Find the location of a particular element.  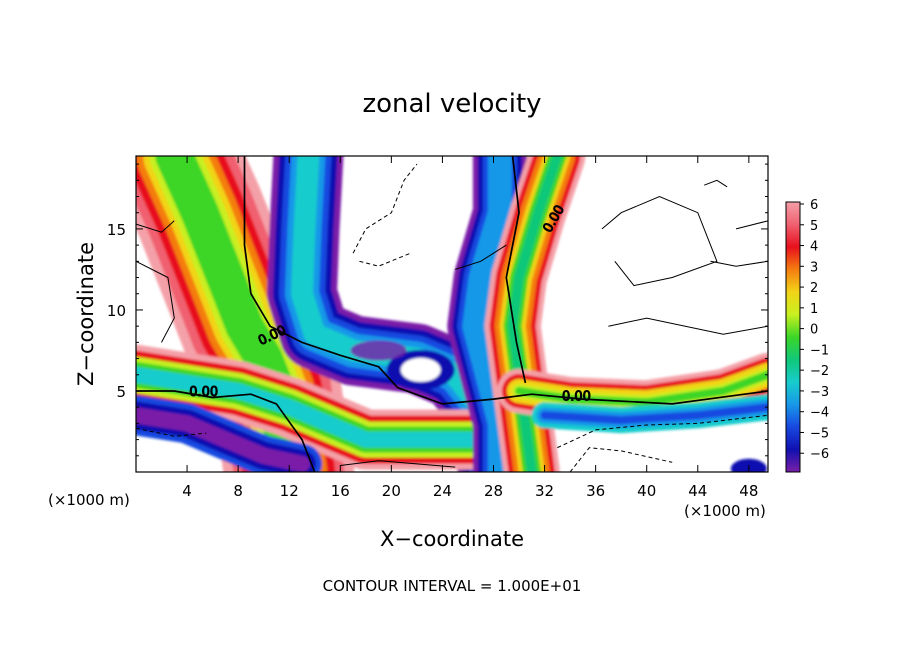

colorbar-label: 6 is located at coordinates (814, 205).